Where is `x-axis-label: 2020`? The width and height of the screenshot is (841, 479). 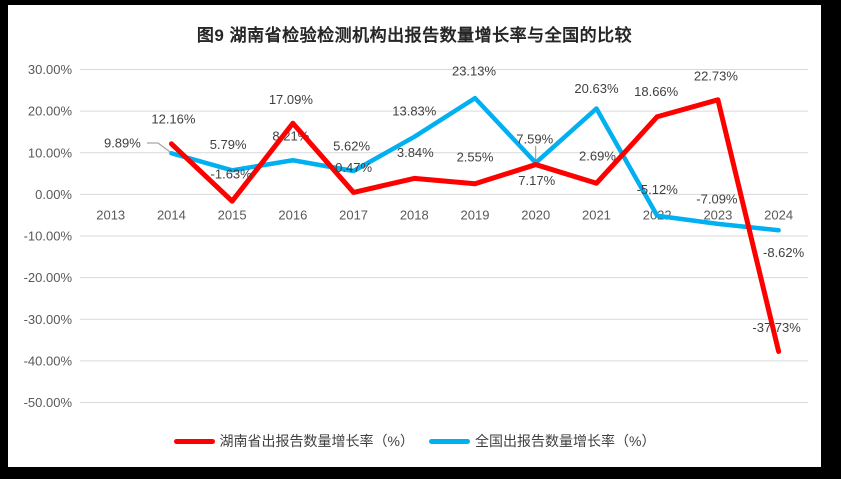
x-axis-label: 2020 is located at coordinates (535, 215).